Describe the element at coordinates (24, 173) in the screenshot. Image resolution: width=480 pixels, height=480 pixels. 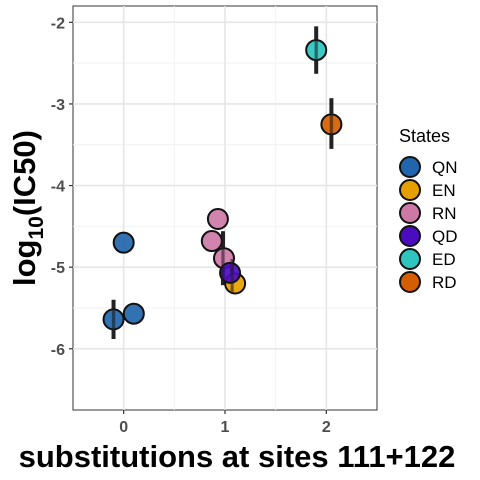
I see `y-axis-title-rest: (IC50)` at that location.